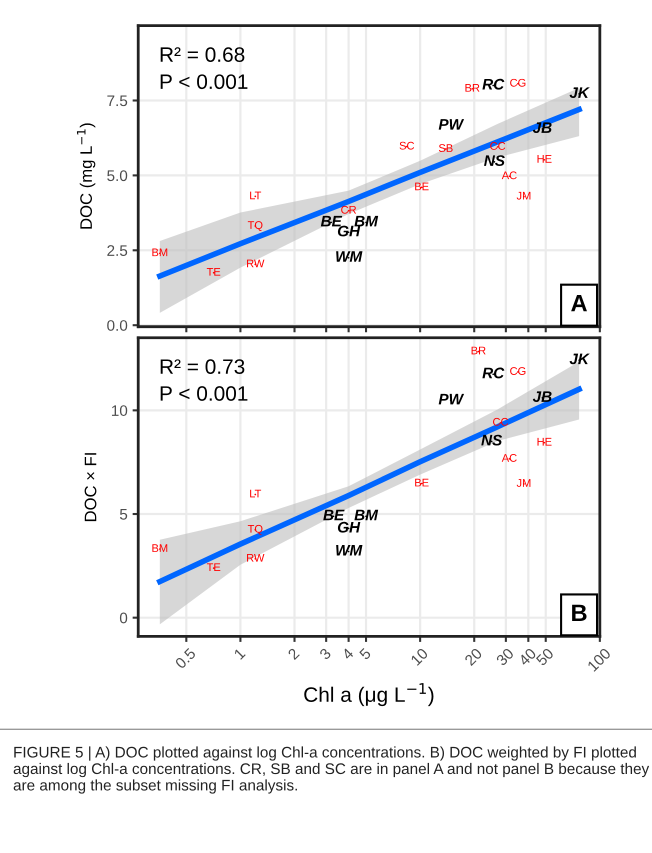 The width and height of the screenshot is (652, 853). I want to click on x-tick-label: 3, so click(325, 654).